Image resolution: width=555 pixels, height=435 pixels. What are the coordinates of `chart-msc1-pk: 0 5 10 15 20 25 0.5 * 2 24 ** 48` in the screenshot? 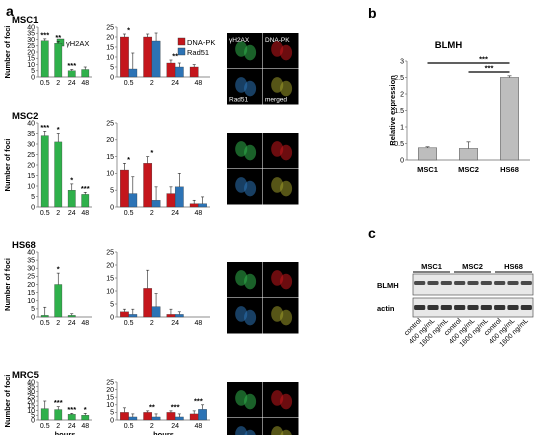 It's located at (158, 55).